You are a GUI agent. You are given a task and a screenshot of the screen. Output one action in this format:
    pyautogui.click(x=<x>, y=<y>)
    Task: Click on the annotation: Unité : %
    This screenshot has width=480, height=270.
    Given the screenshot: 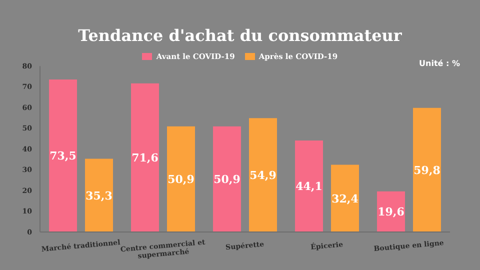 What is the action you would take?
    pyautogui.click(x=439, y=63)
    